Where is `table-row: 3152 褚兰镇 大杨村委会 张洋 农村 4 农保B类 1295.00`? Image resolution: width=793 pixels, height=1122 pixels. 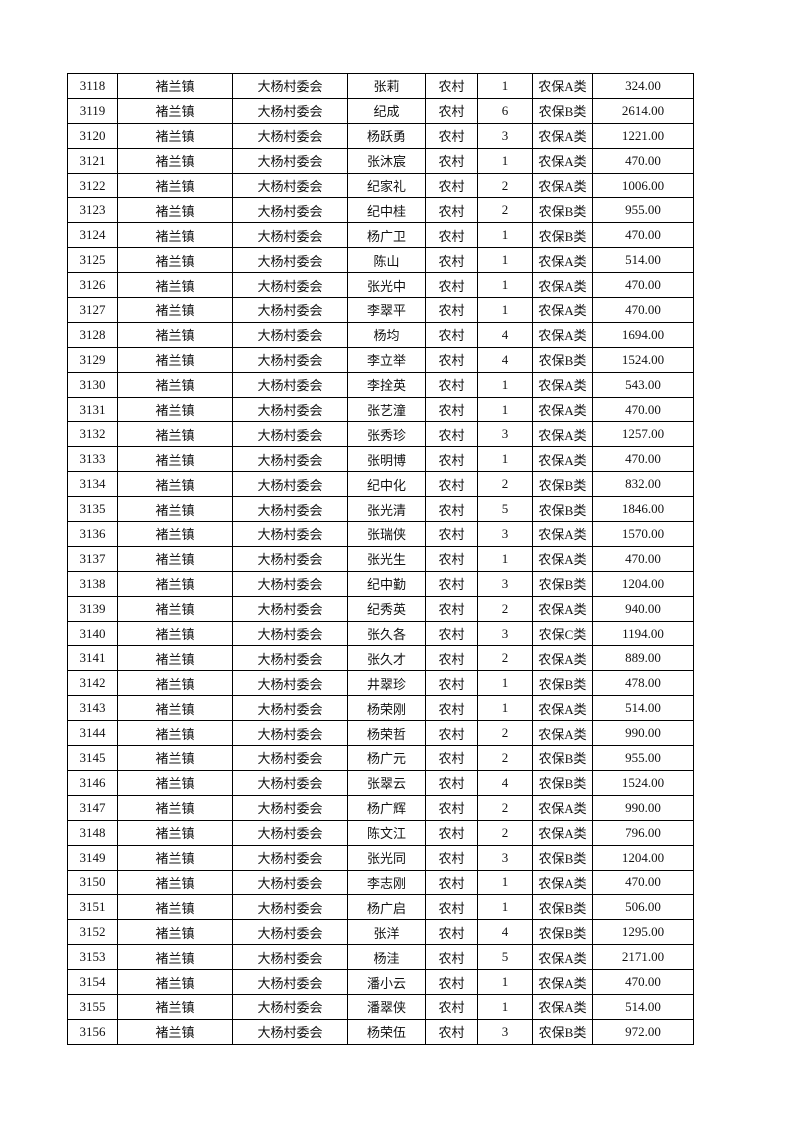
table-row: 3152 褚兰镇 大杨村委会 张洋 农村 4 农保B类 1295.00 is located at coordinates (380, 932).